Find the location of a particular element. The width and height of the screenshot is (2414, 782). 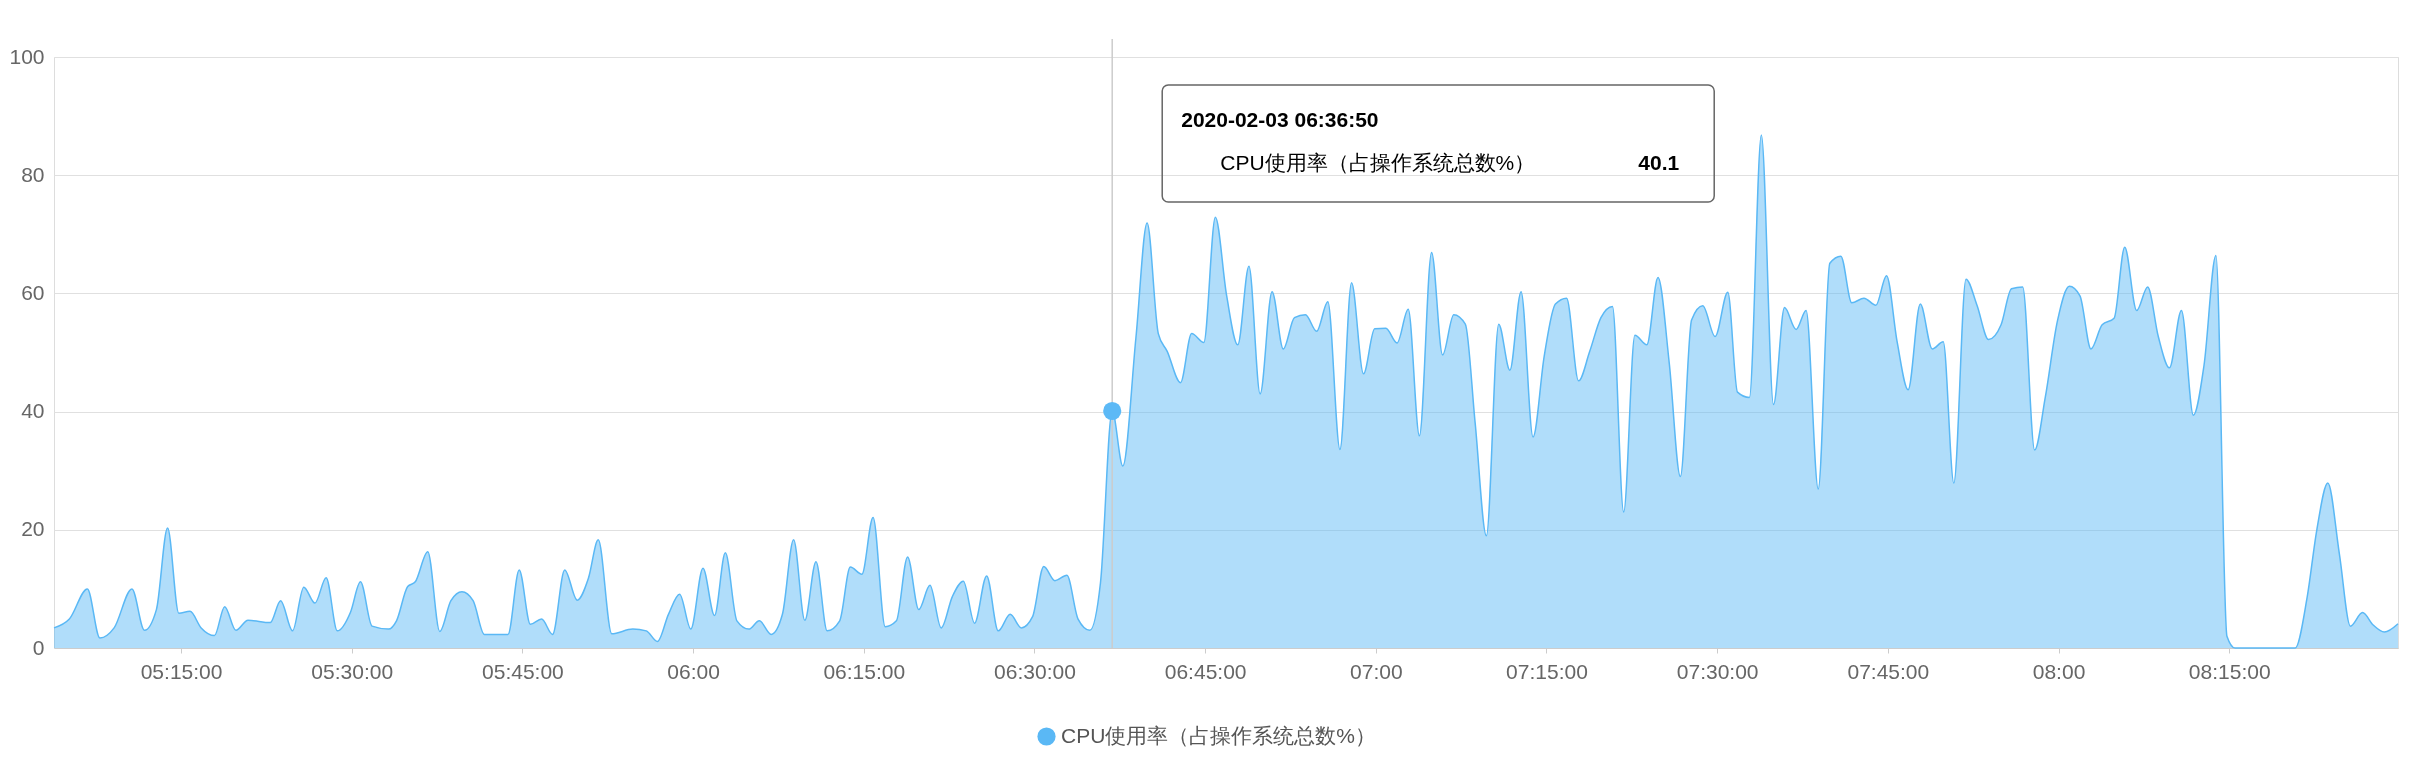

x-tick-label: 05:45:00 is located at coordinates (523, 671).